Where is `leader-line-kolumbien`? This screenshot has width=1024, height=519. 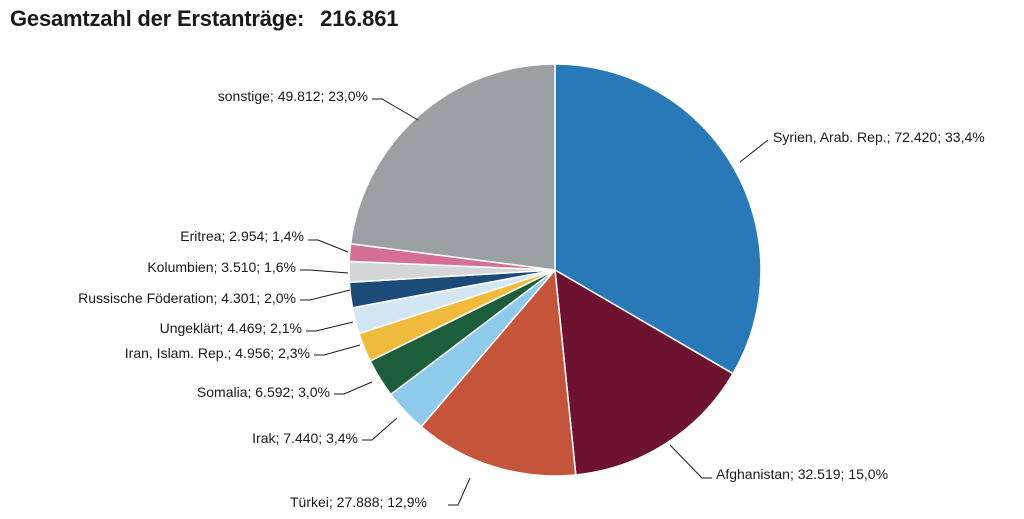
leader-line-kolumbien is located at coordinates (324, 271).